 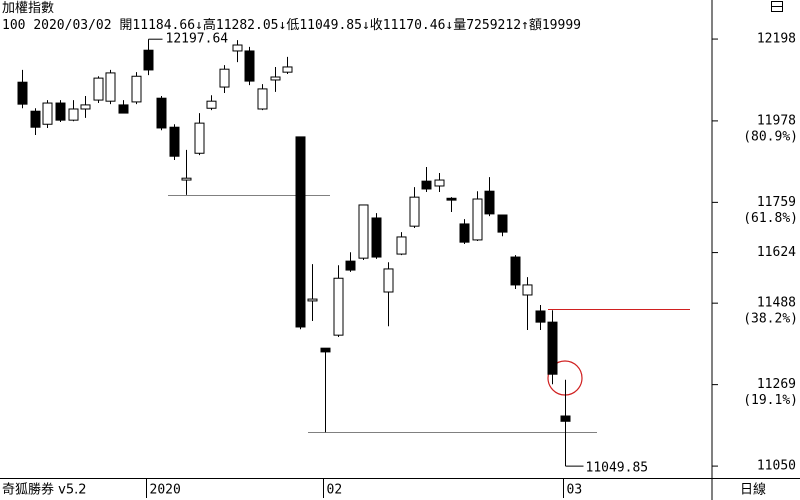 What do you see at coordinates (770, 400) in the screenshot?
I see `retracement-label: (19.1%)` at bounding box center [770, 400].